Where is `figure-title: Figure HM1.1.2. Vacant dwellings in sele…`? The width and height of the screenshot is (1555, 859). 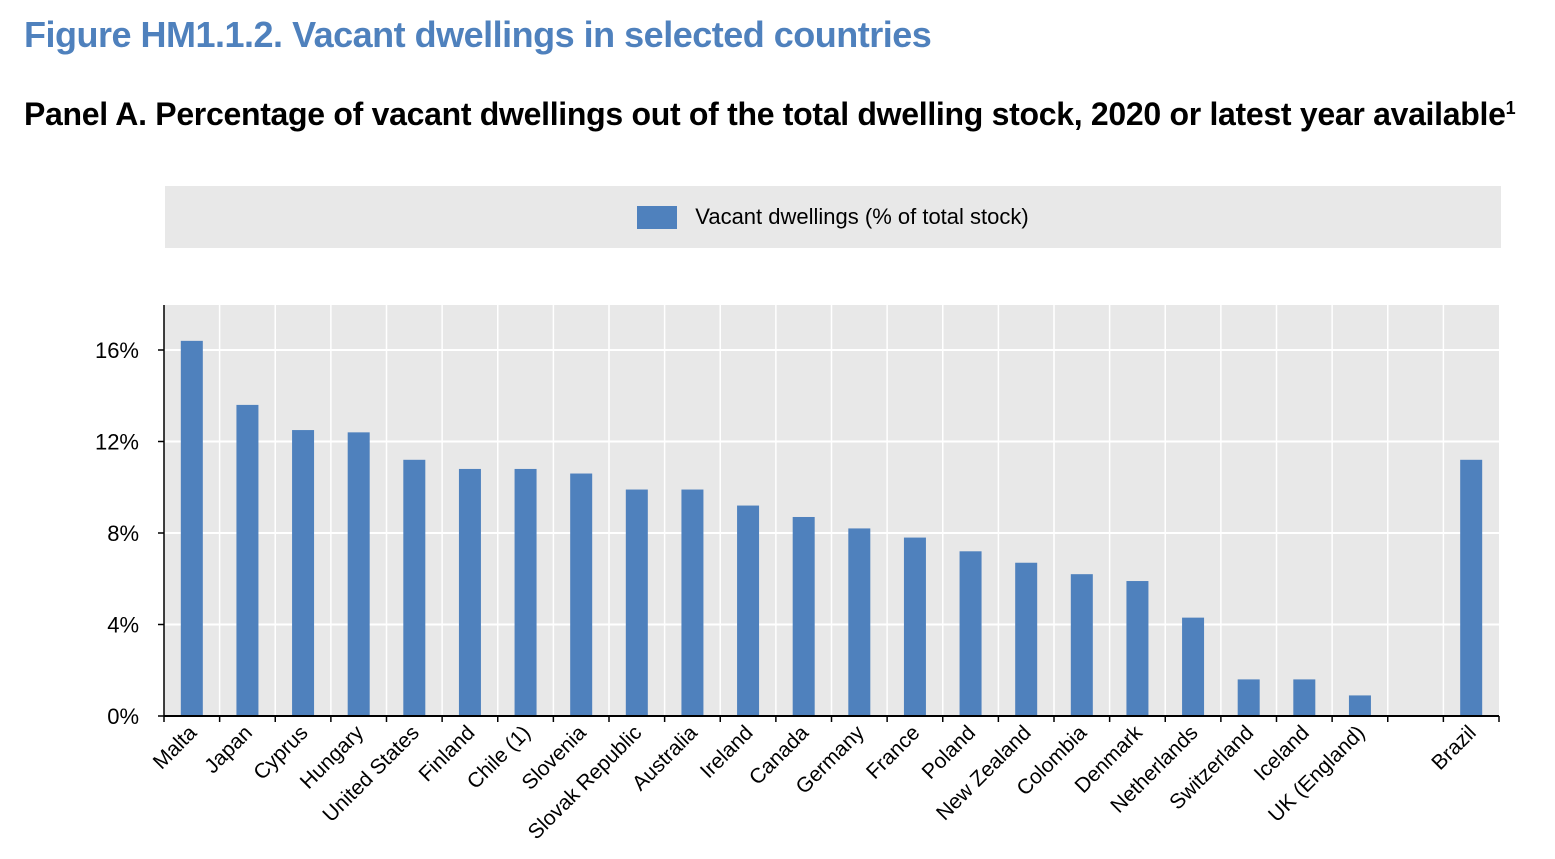 figure-title: Figure HM1.1.2. Vacant dwellings in sele… is located at coordinates (478, 34).